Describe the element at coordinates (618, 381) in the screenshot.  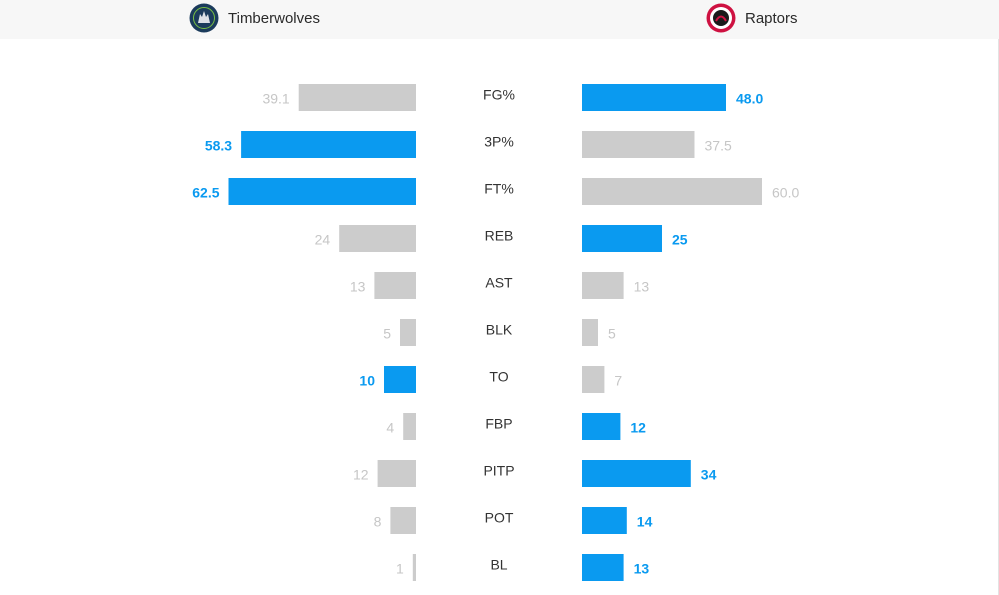
I see `home-value-to: 7` at that location.